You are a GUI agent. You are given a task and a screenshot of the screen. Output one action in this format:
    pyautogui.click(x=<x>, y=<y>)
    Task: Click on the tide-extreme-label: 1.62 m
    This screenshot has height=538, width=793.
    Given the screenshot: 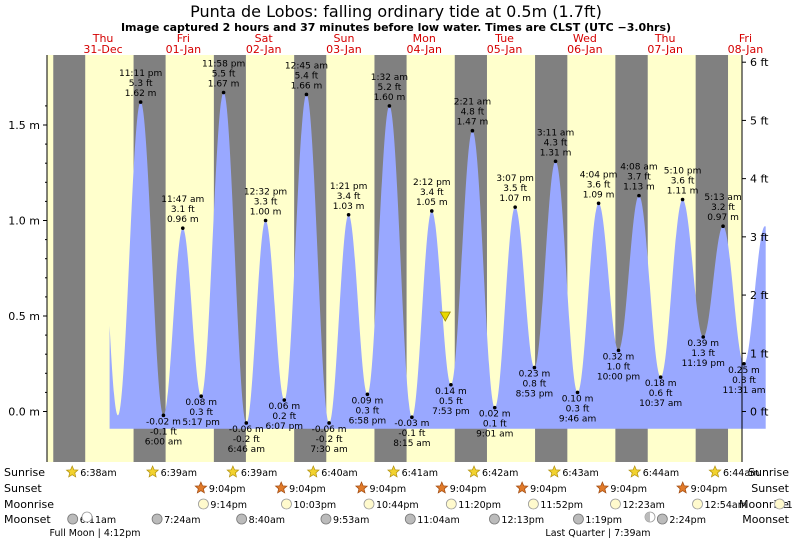 What is the action you would take?
    pyautogui.click(x=141, y=94)
    